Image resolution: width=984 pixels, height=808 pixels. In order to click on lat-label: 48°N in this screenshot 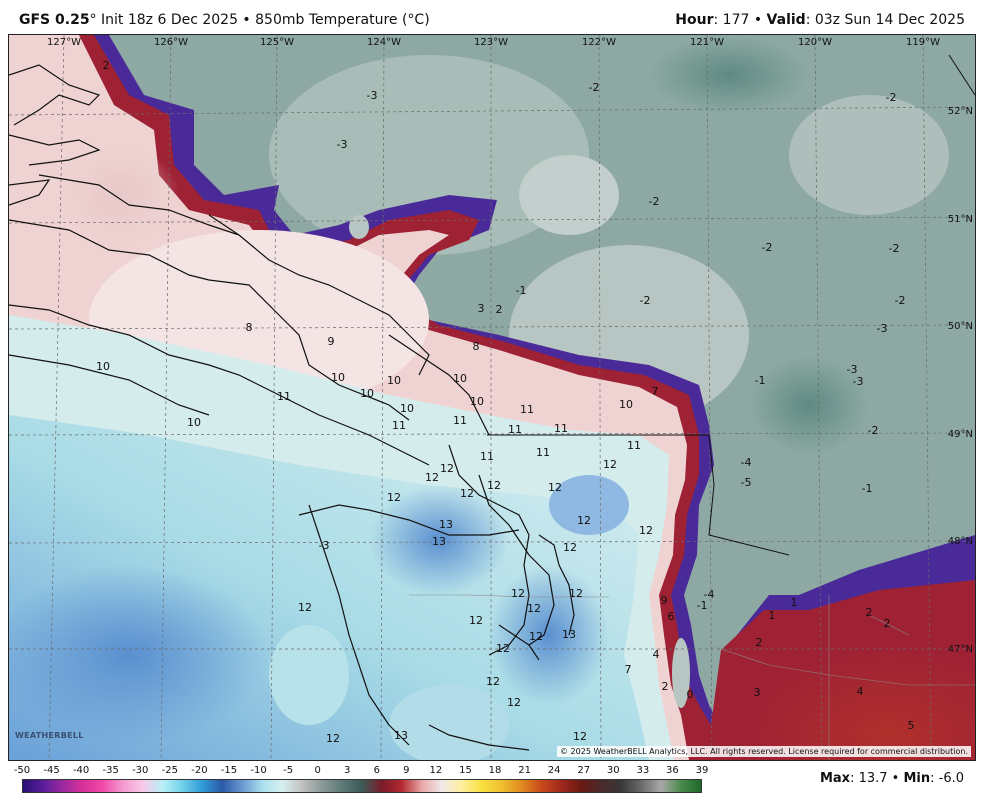, I will do `click(960, 541)`.